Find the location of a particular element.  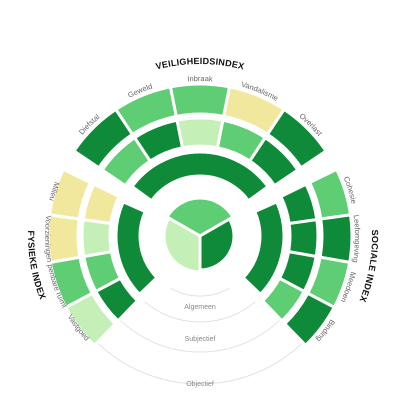

ring-guide-objectief is located at coordinates (200, 363).